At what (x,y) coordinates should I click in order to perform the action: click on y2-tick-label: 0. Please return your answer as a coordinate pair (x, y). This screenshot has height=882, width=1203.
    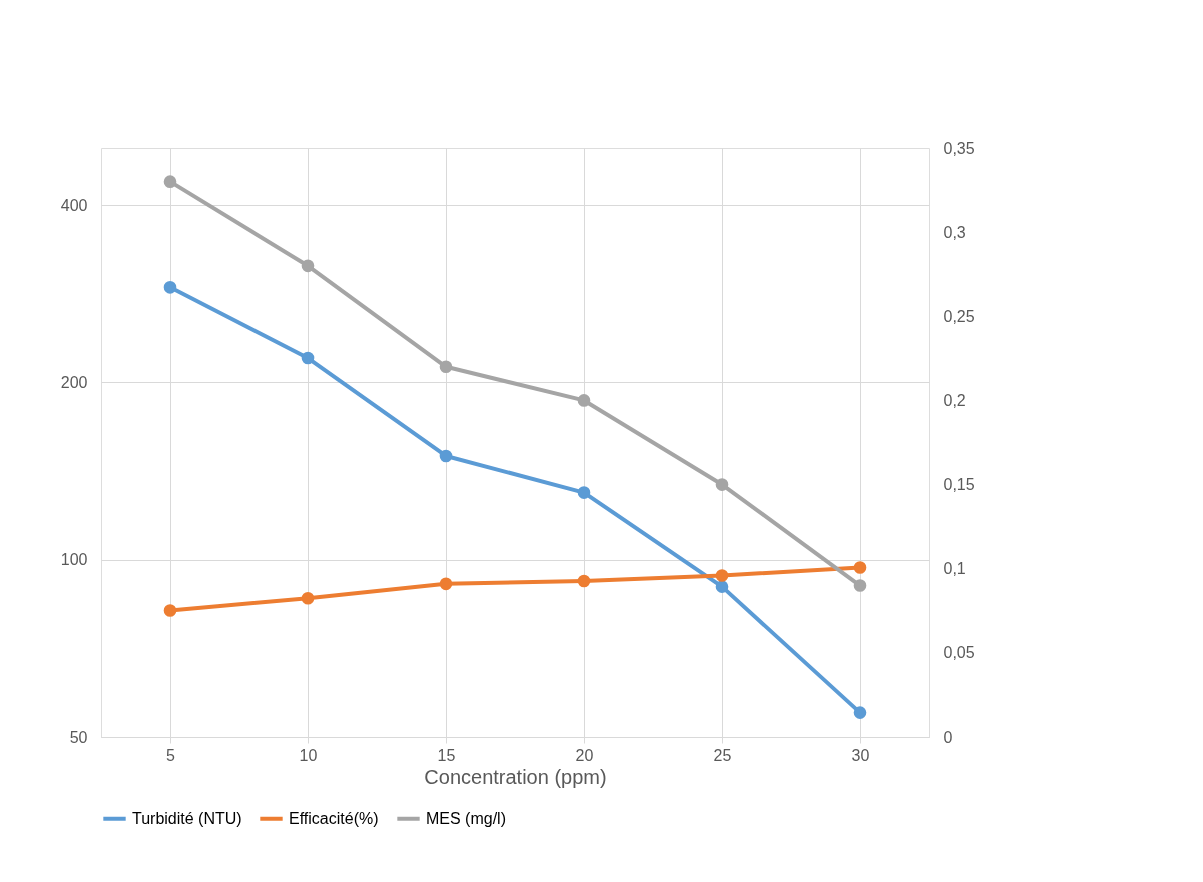
    Looking at the image, I should click on (948, 737).